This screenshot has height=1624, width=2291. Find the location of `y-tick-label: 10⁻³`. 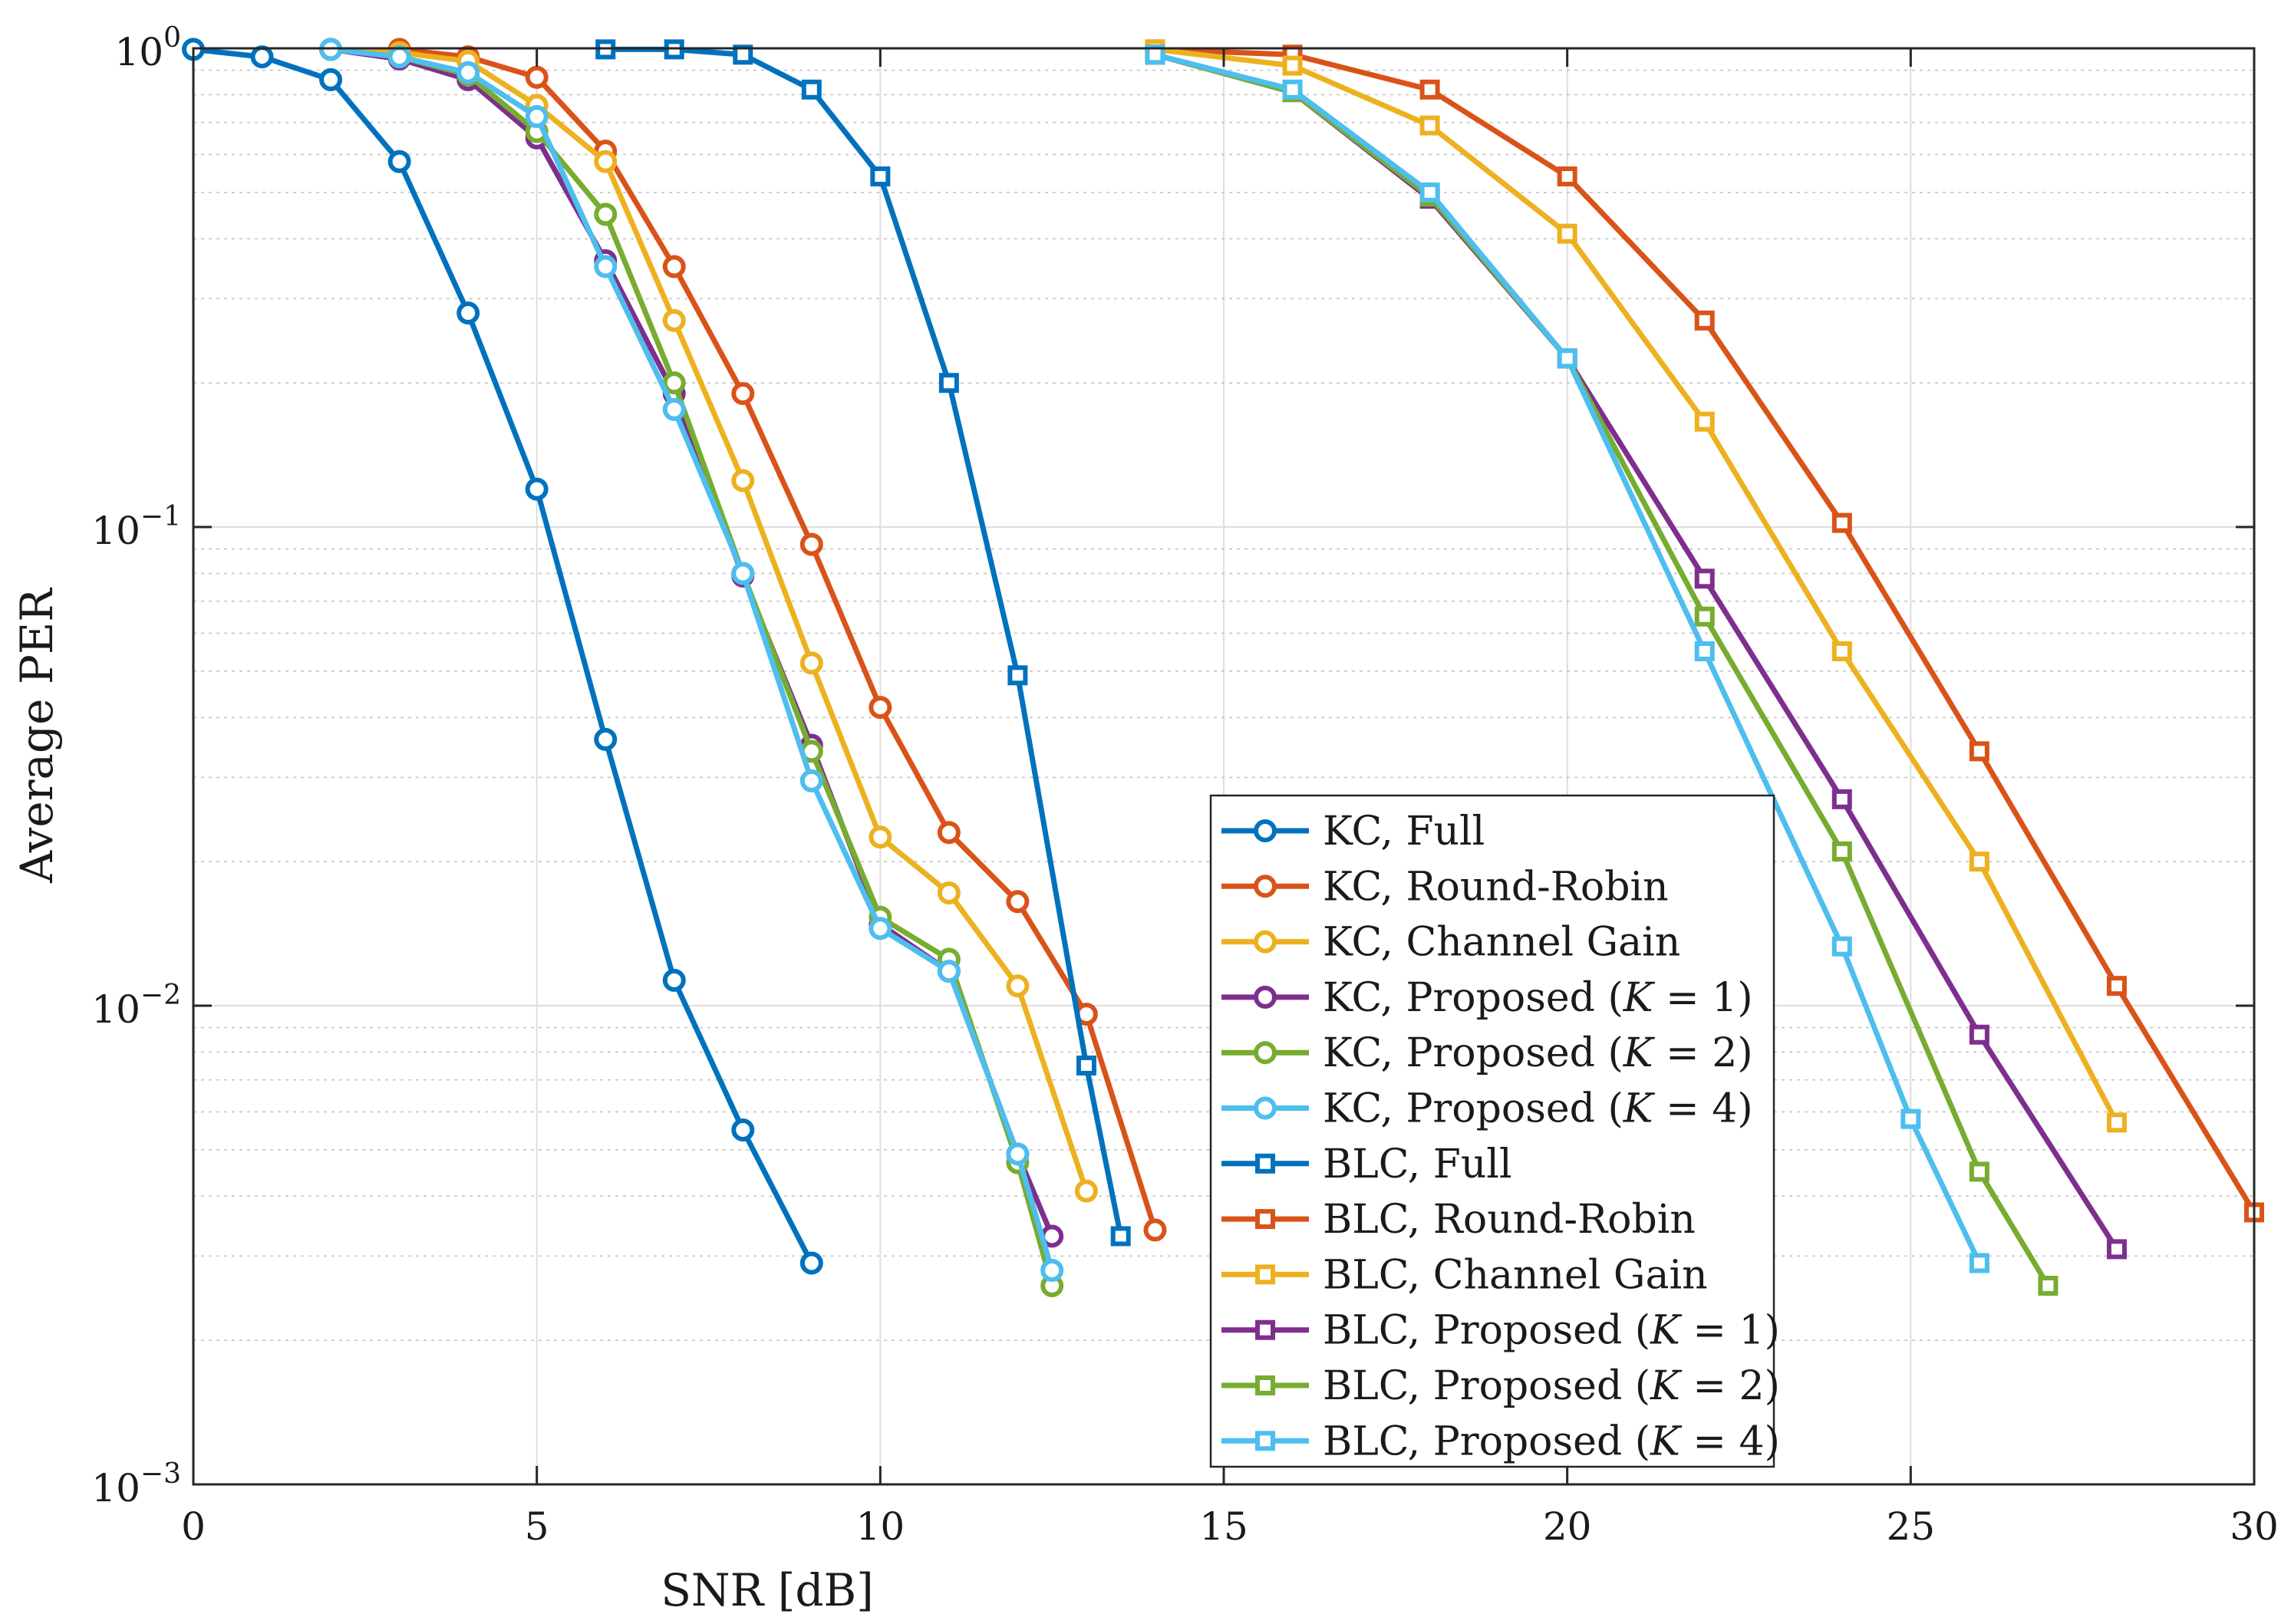

y-tick-label: 10⁻³ is located at coordinates (136, 1484).